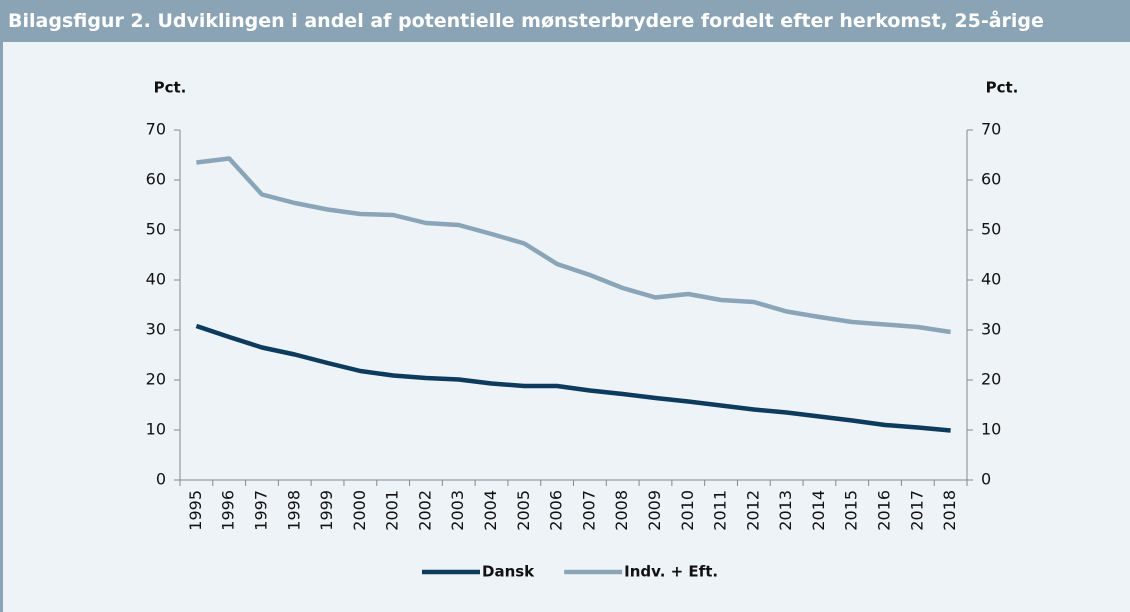 This screenshot has width=1130, height=612. I want to click on y2-tick-label: 20, so click(991, 379).